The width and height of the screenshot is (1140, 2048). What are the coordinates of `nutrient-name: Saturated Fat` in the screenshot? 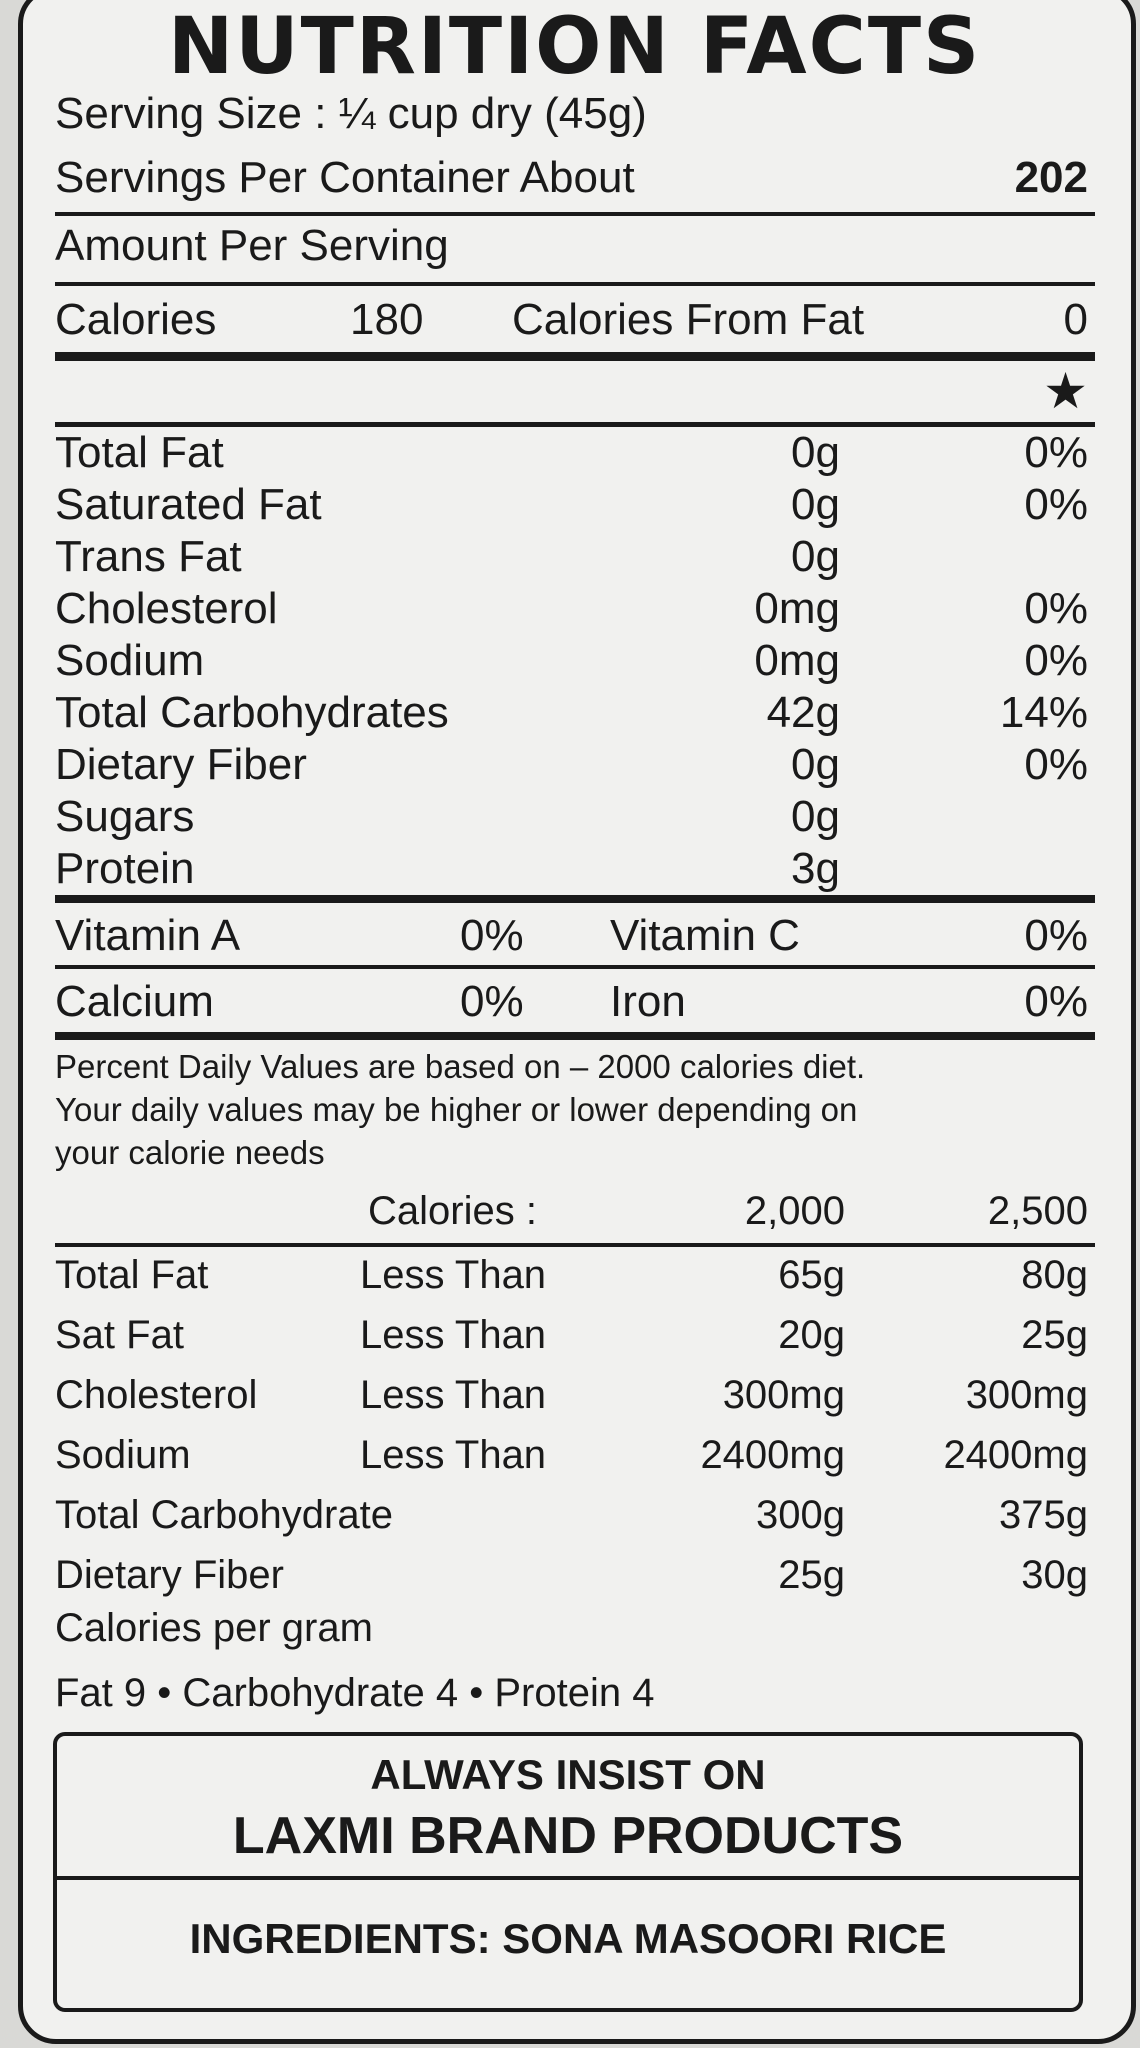 It's located at (188, 504).